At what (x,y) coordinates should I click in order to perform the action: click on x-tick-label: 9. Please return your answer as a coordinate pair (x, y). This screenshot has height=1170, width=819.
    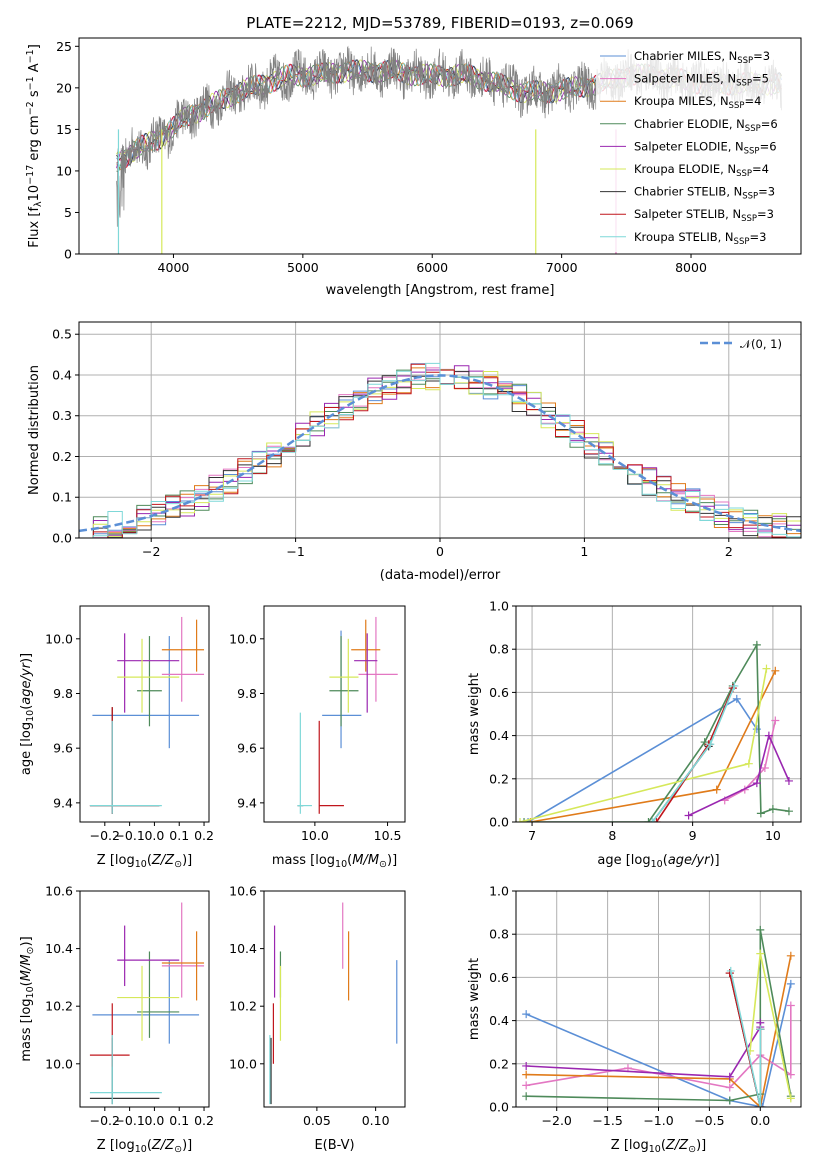
    Looking at the image, I should click on (693, 835).